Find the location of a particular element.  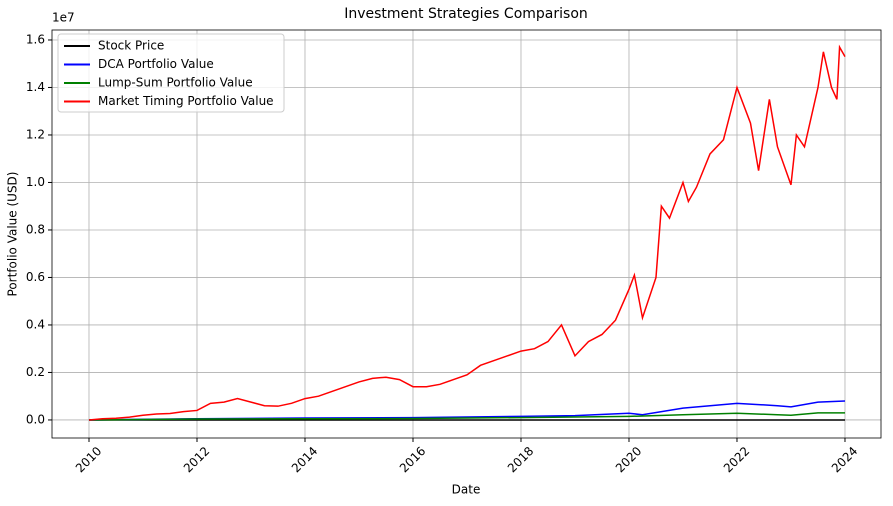

legend-label: Market Timing Portfolio Value is located at coordinates (186, 101).